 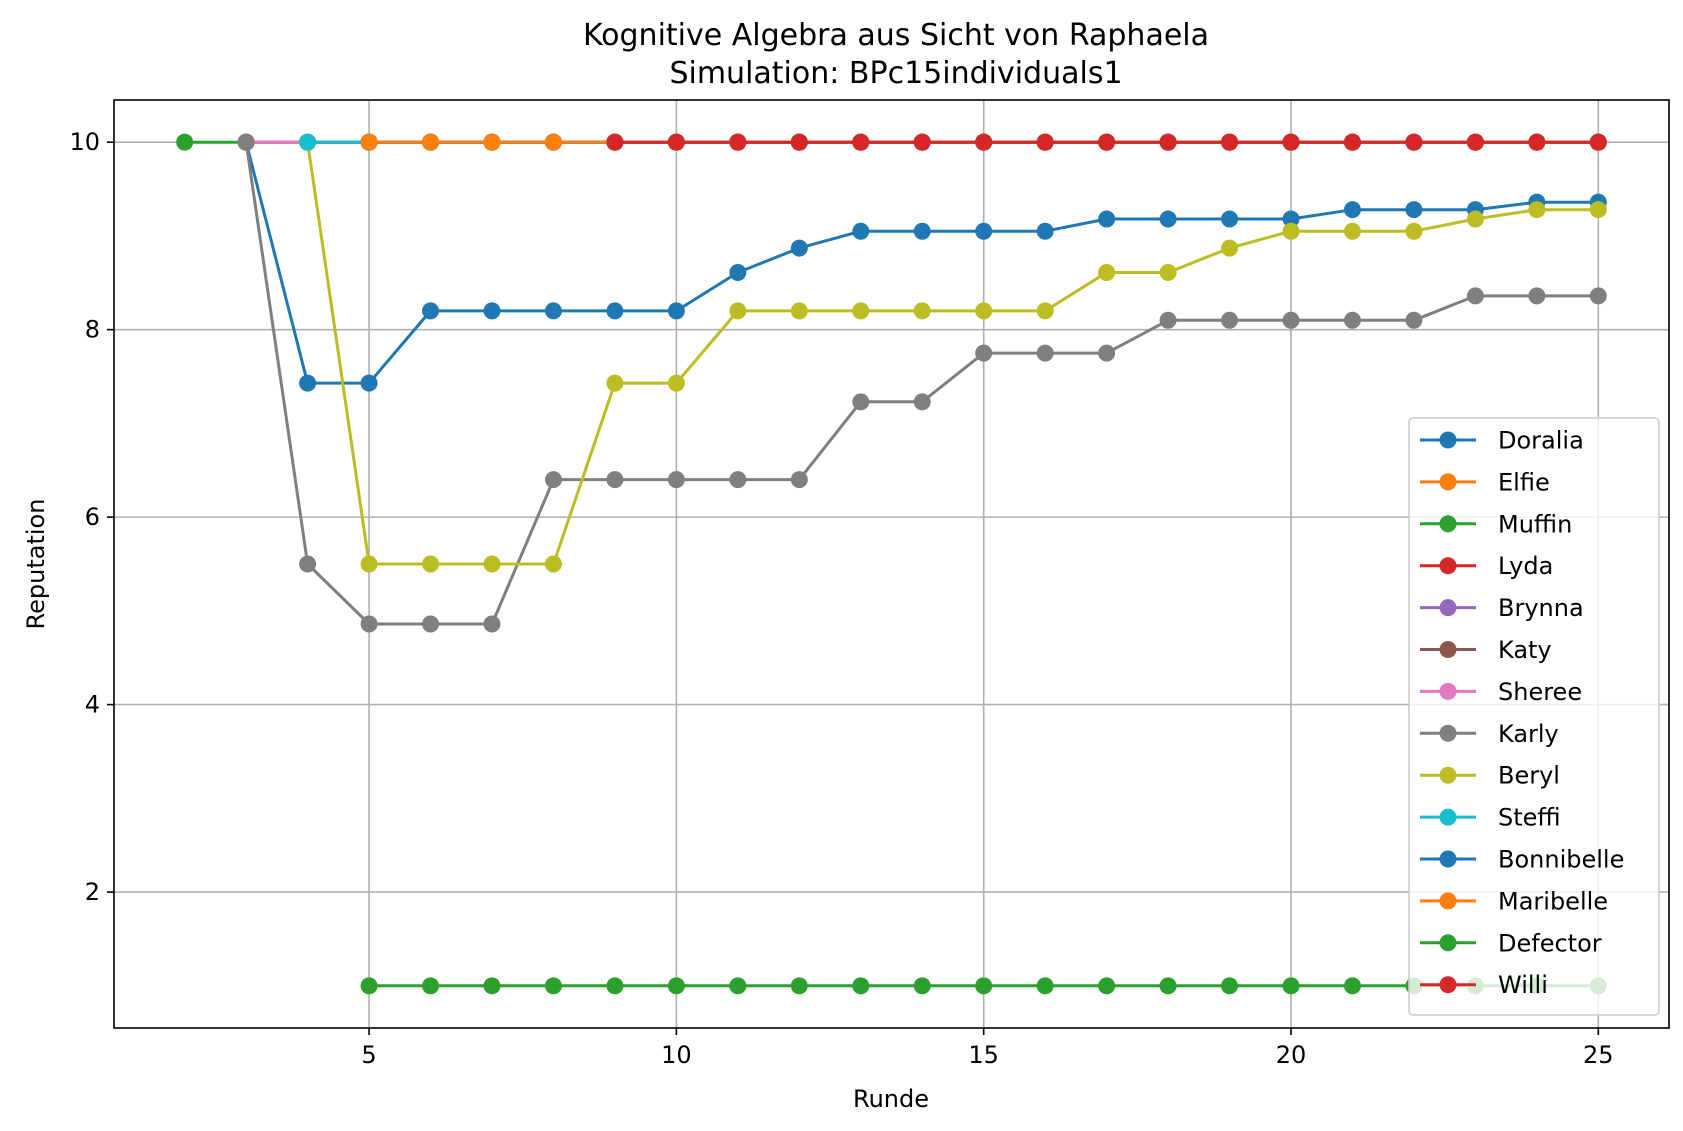 I want to click on legend-box, so click(x=1534, y=716).